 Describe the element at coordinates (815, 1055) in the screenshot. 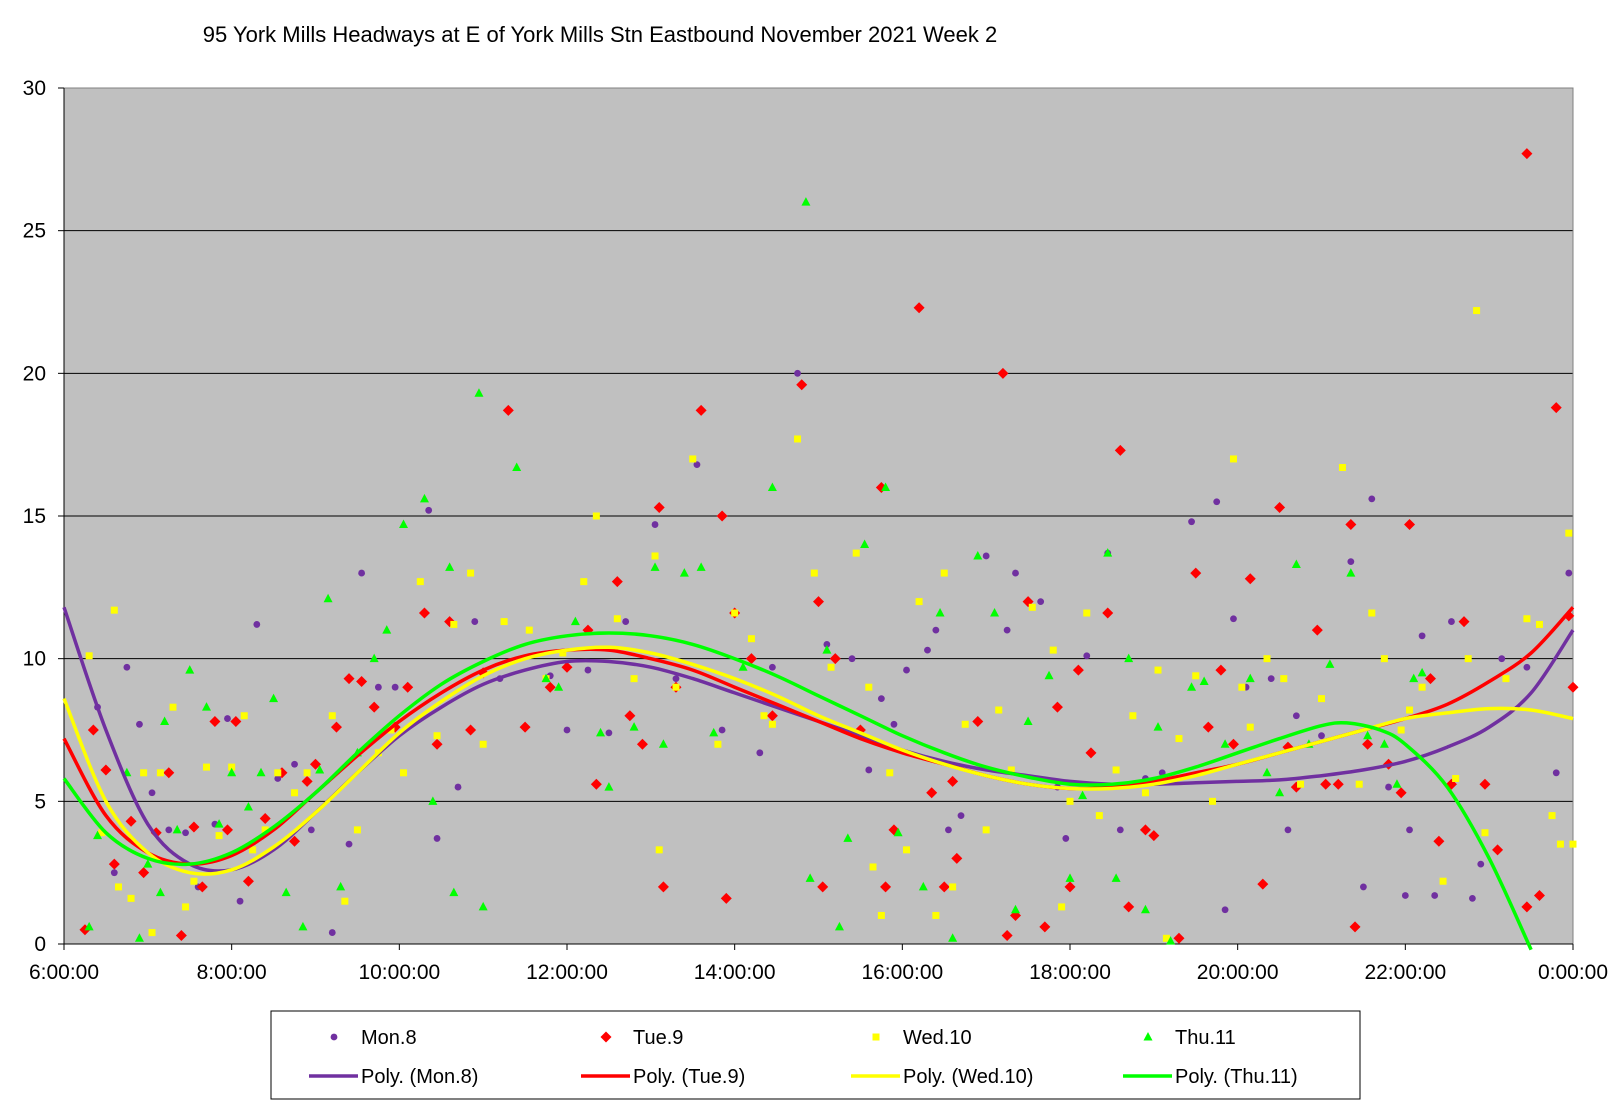

I see `legend-box` at that location.